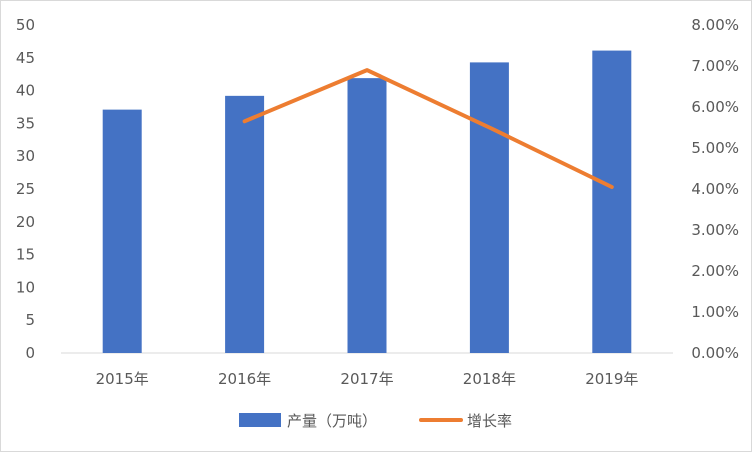  I want to click on right-tick-label: 5.00%, so click(715, 148).